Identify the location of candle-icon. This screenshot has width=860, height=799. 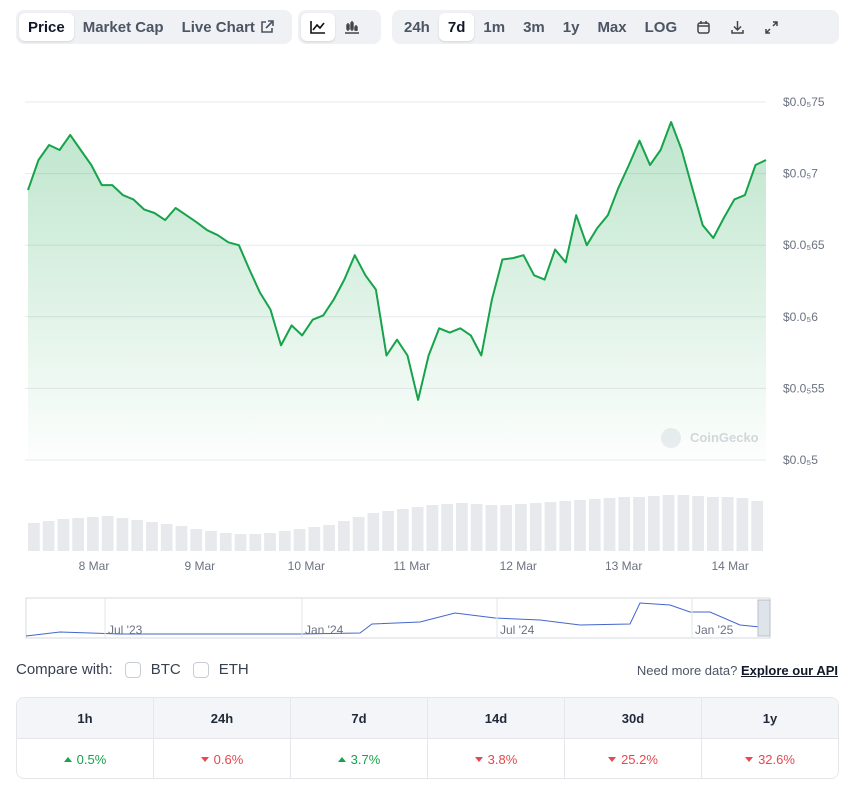
(352, 27).